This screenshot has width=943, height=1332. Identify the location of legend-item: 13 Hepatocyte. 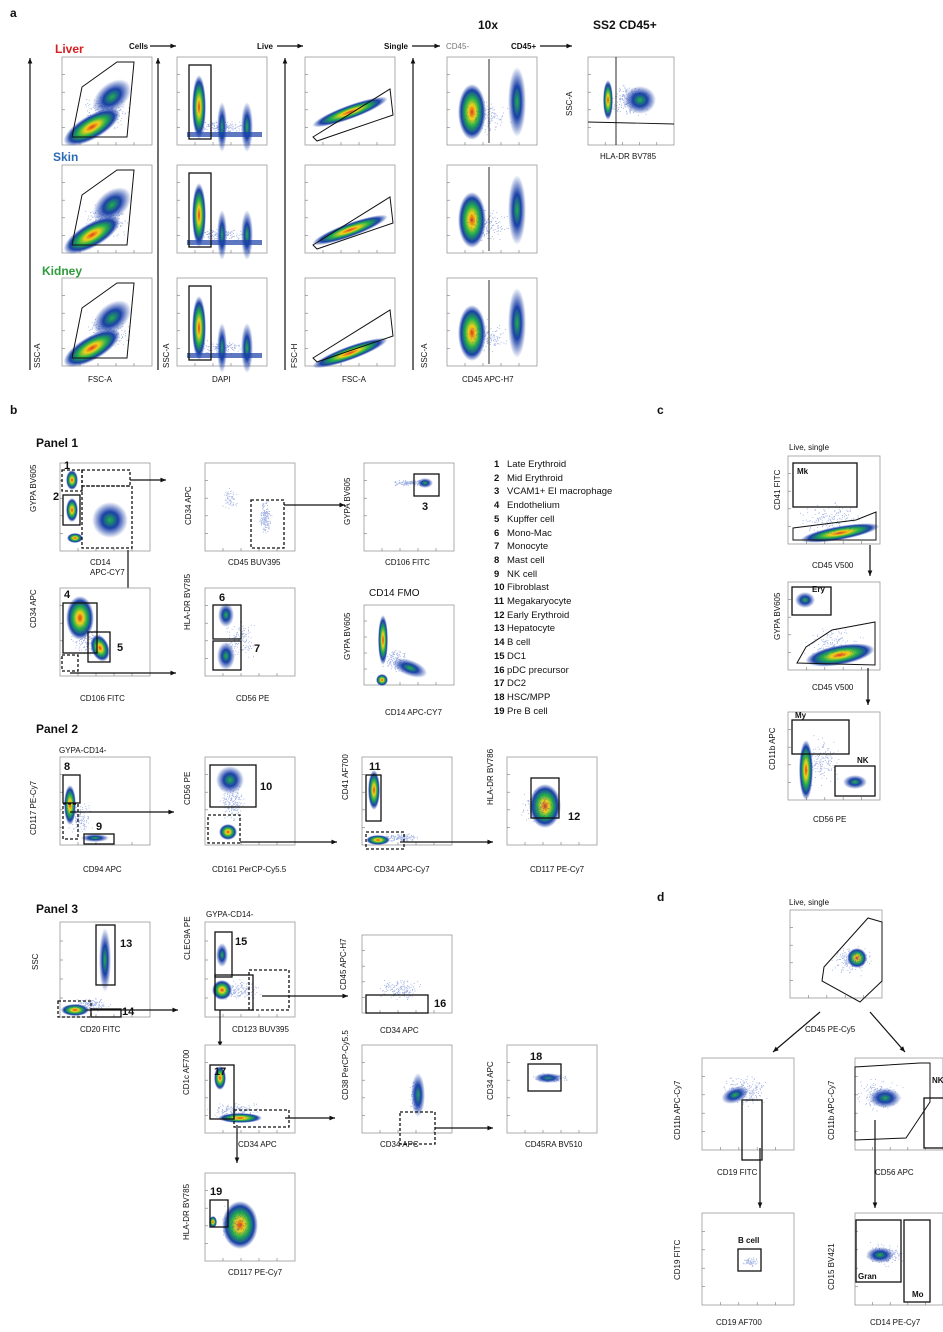
(553, 629).